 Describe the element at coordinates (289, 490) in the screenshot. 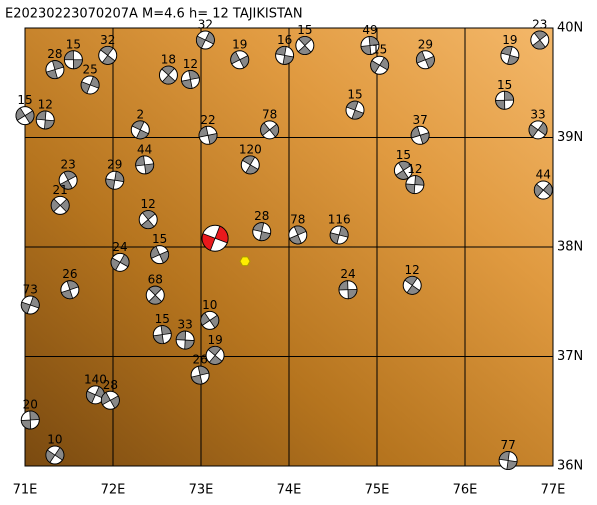

I see `x-tick-label: 74E` at that location.